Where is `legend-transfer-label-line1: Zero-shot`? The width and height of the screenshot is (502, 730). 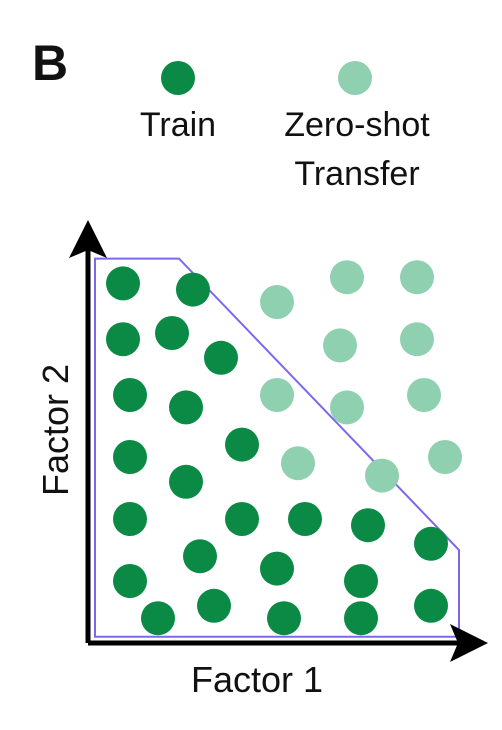
legend-transfer-label-line1: Zero-shot is located at coordinates (357, 125).